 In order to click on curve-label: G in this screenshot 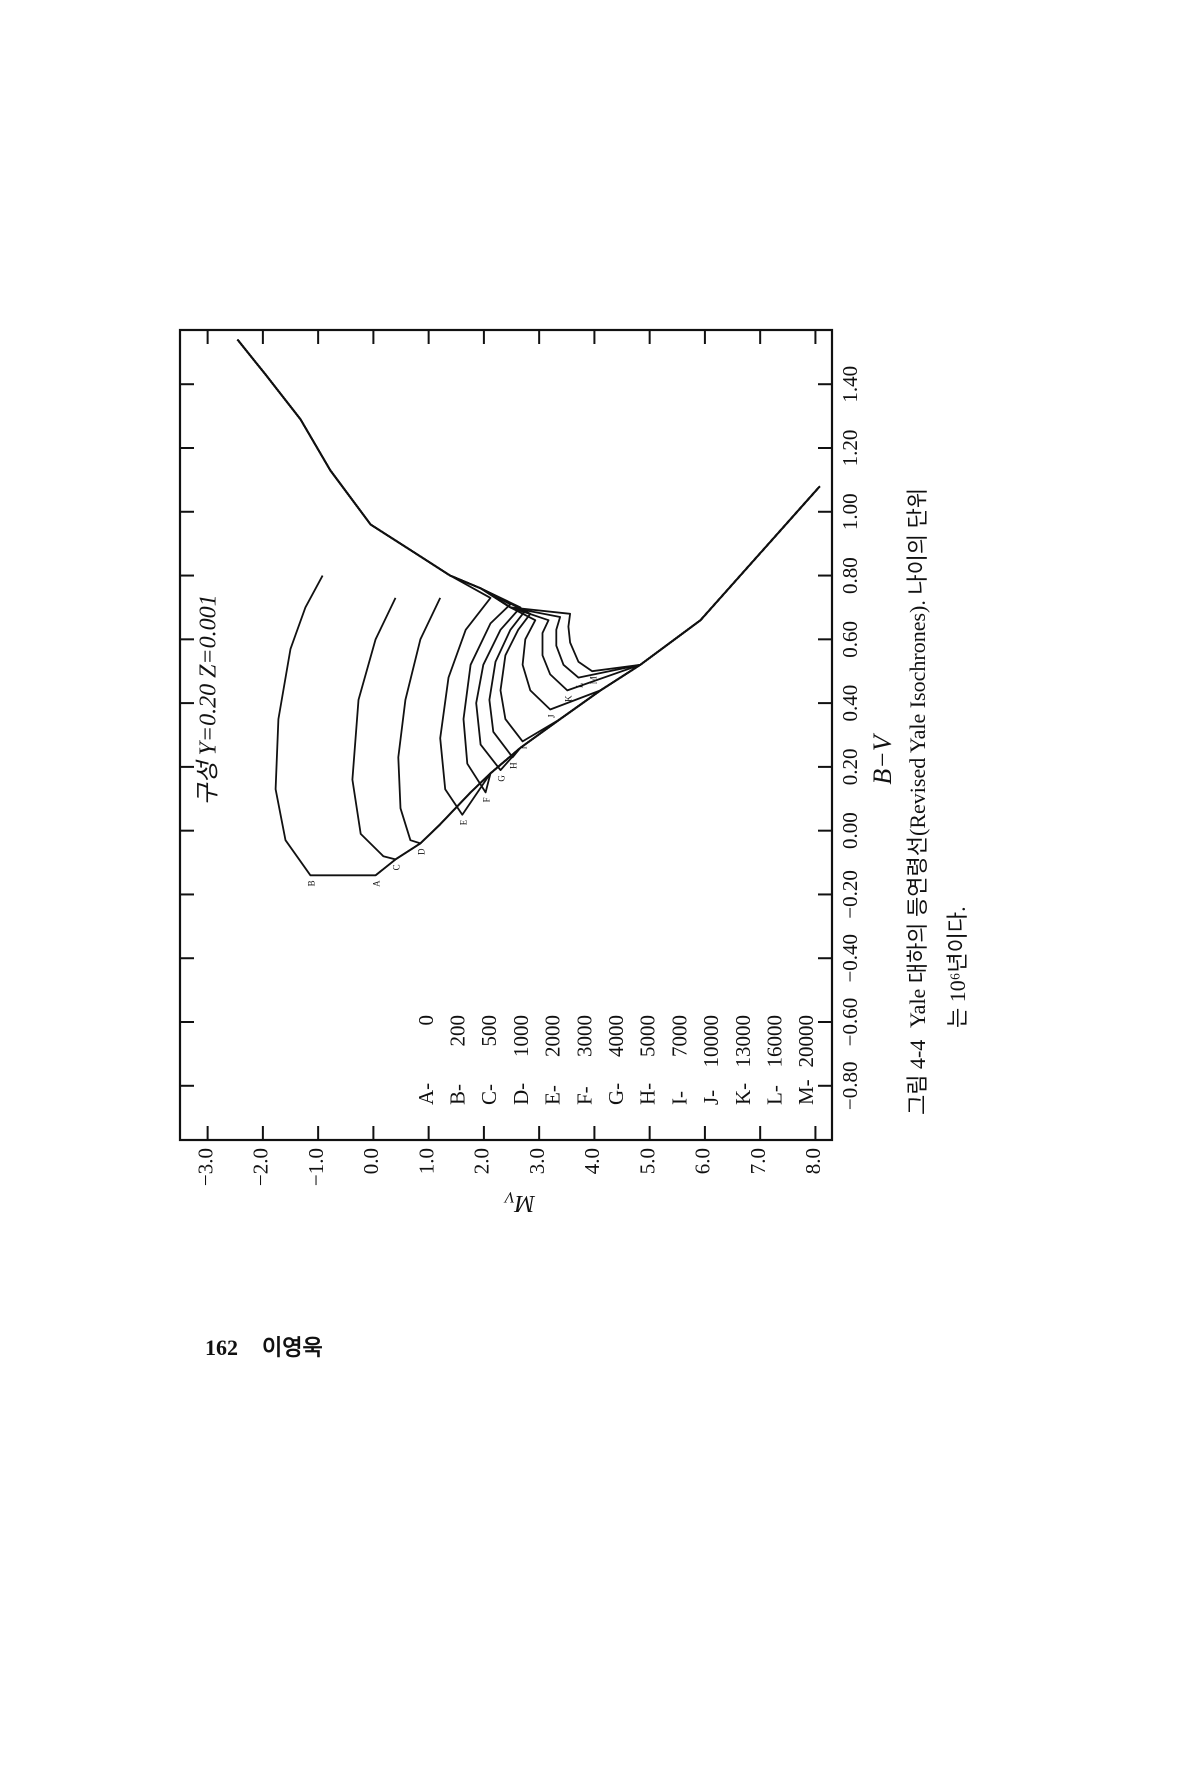, I will do `click(502, 778)`.